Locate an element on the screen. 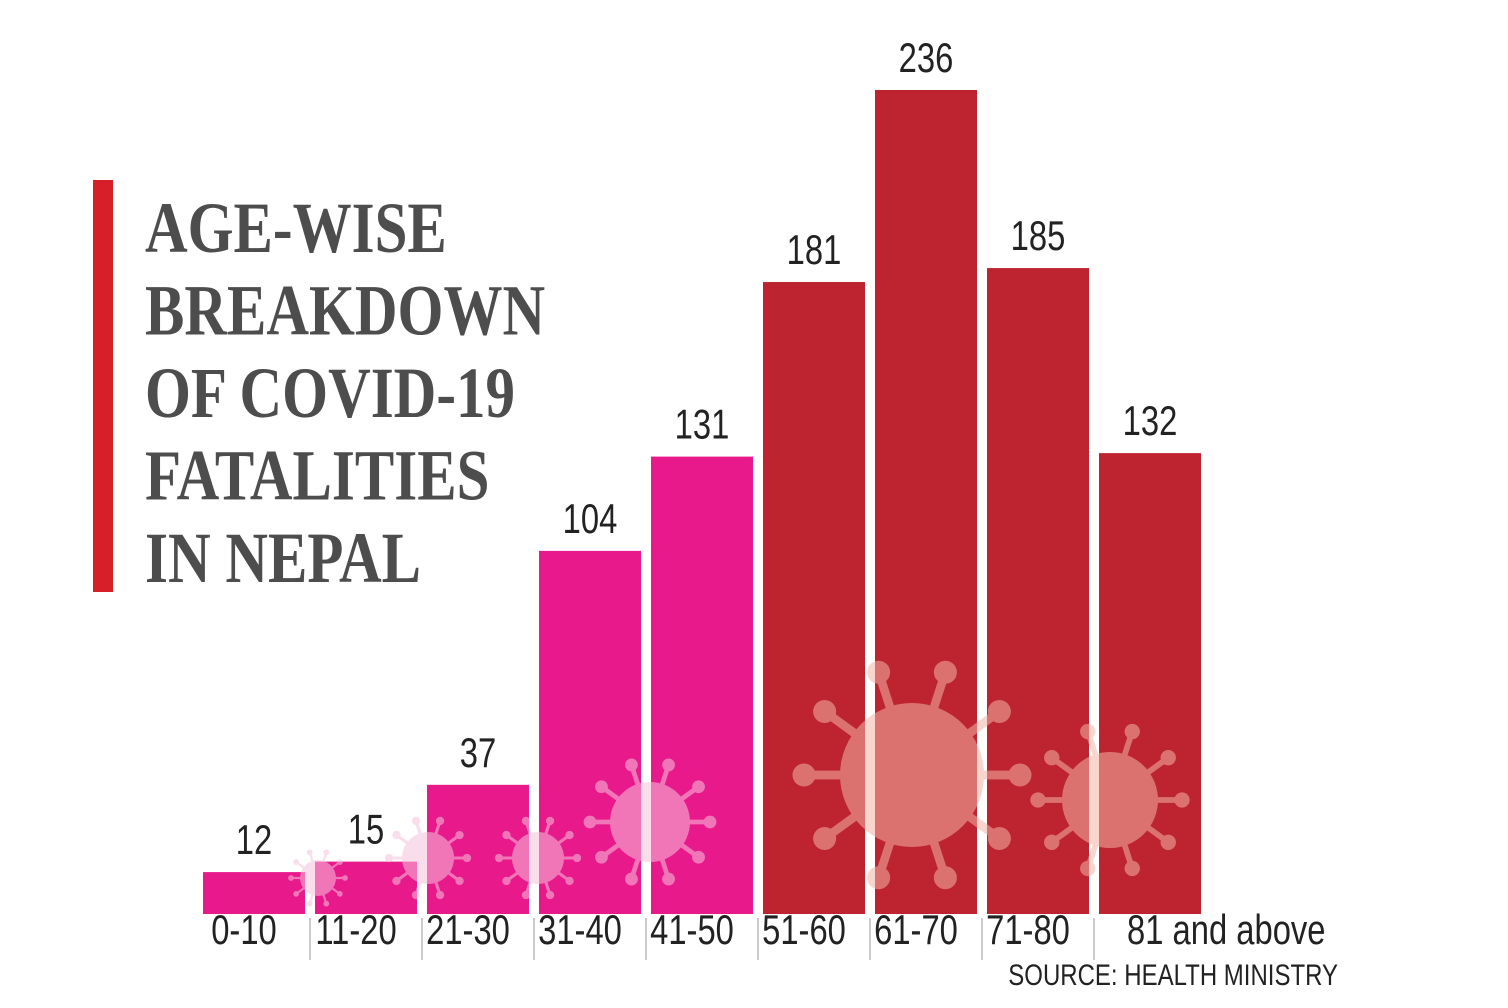 The image size is (1508, 1008). value-label: 131 is located at coordinates (702, 424).